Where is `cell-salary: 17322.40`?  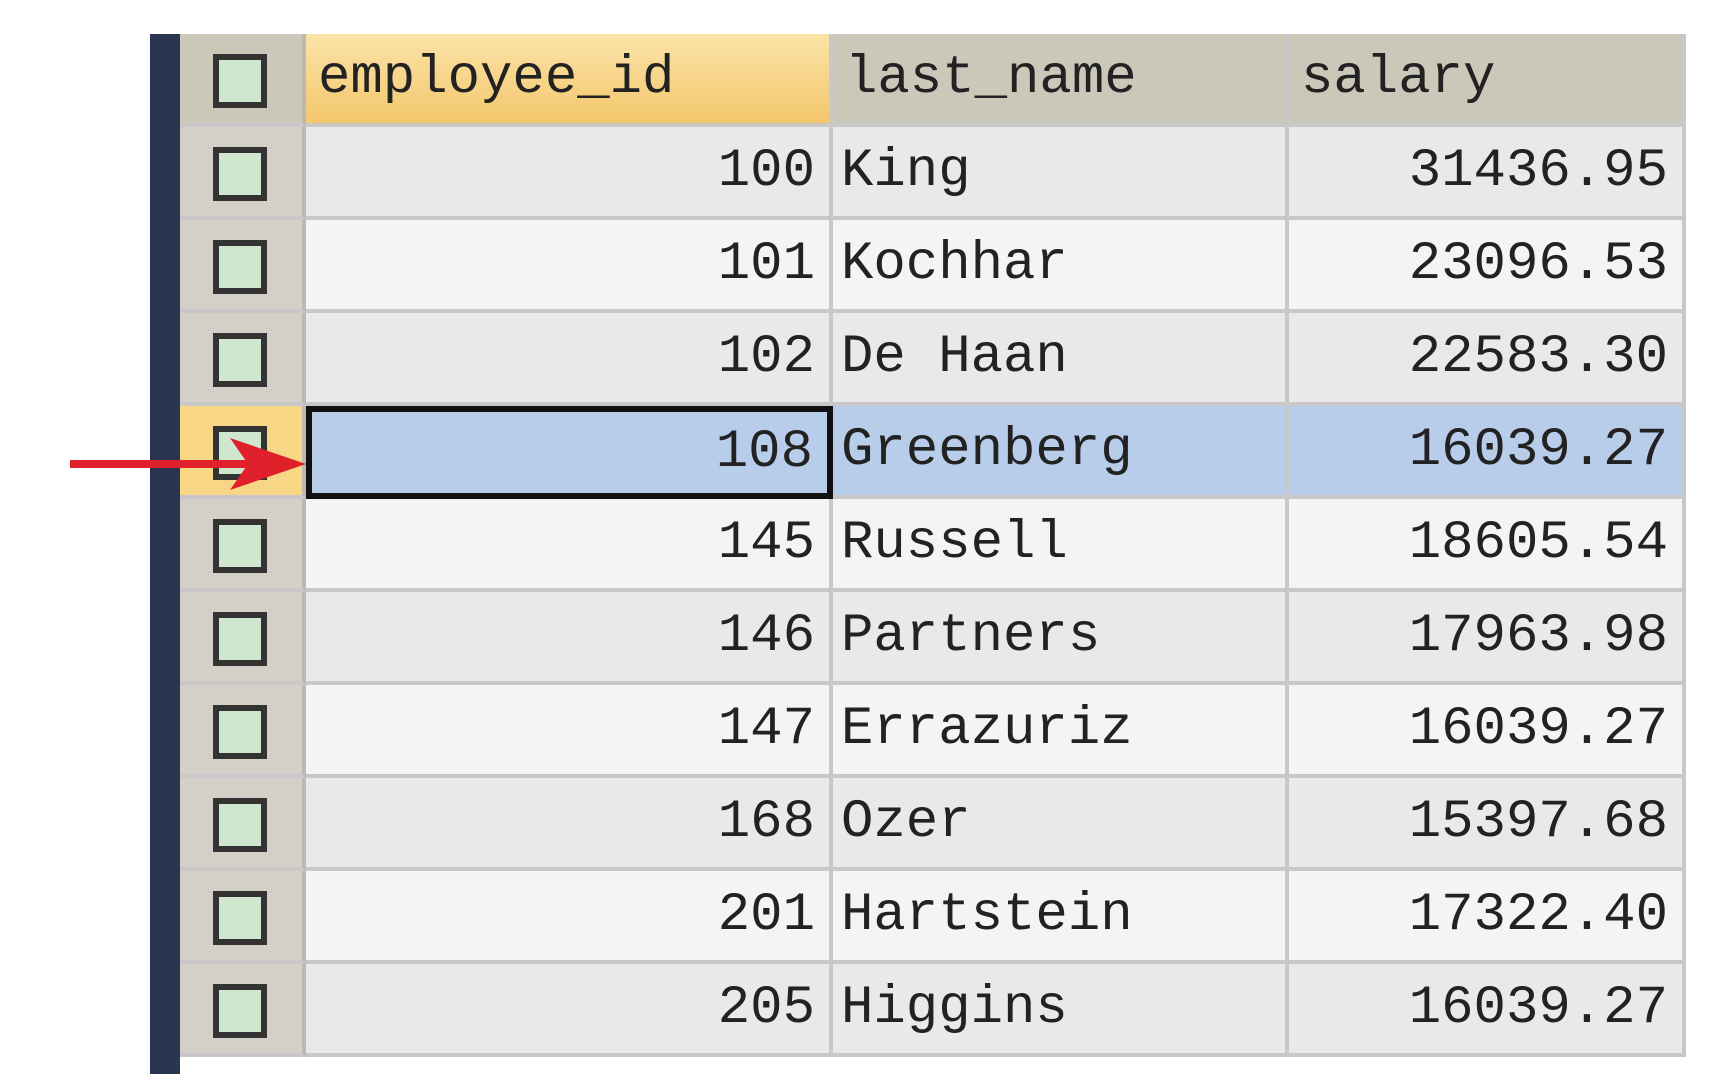 cell-salary: 17322.40 is located at coordinates (1487, 917).